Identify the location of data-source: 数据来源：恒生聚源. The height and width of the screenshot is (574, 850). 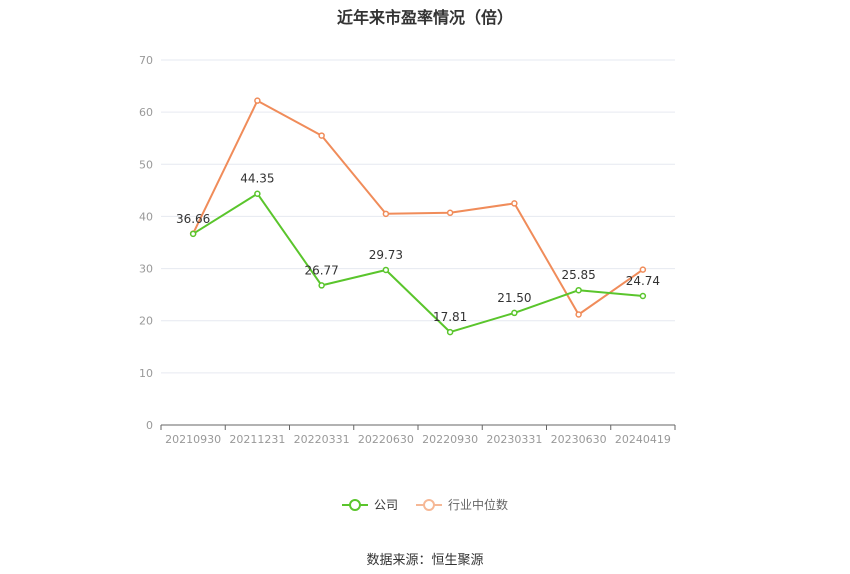
(425, 560).